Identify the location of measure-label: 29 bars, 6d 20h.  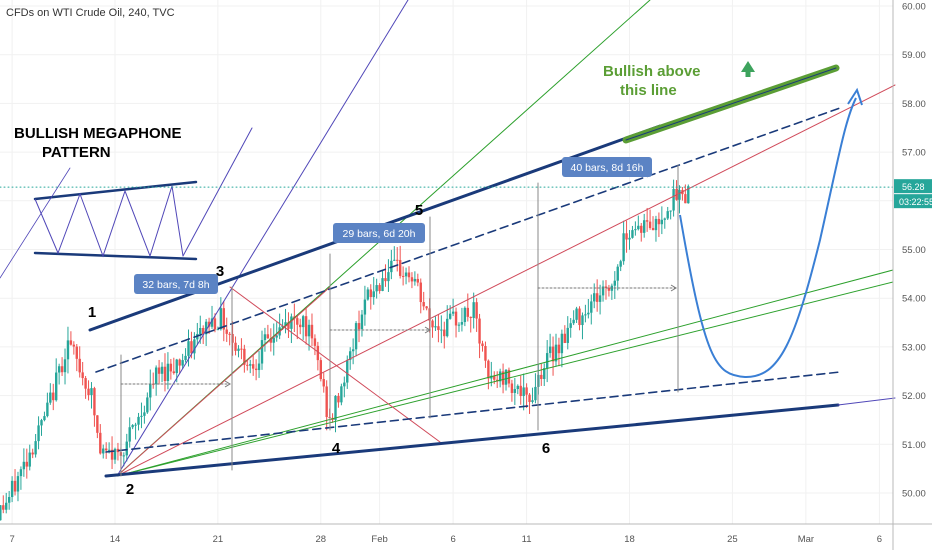
(379, 234).